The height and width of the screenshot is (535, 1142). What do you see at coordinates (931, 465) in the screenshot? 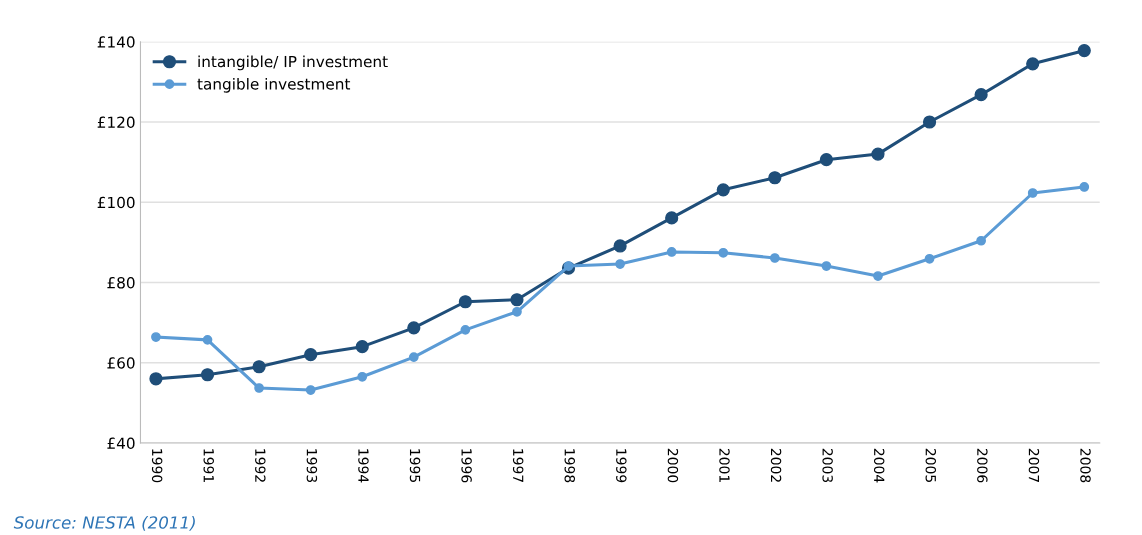
I see `x-tick-label: 2005` at bounding box center [931, 465].